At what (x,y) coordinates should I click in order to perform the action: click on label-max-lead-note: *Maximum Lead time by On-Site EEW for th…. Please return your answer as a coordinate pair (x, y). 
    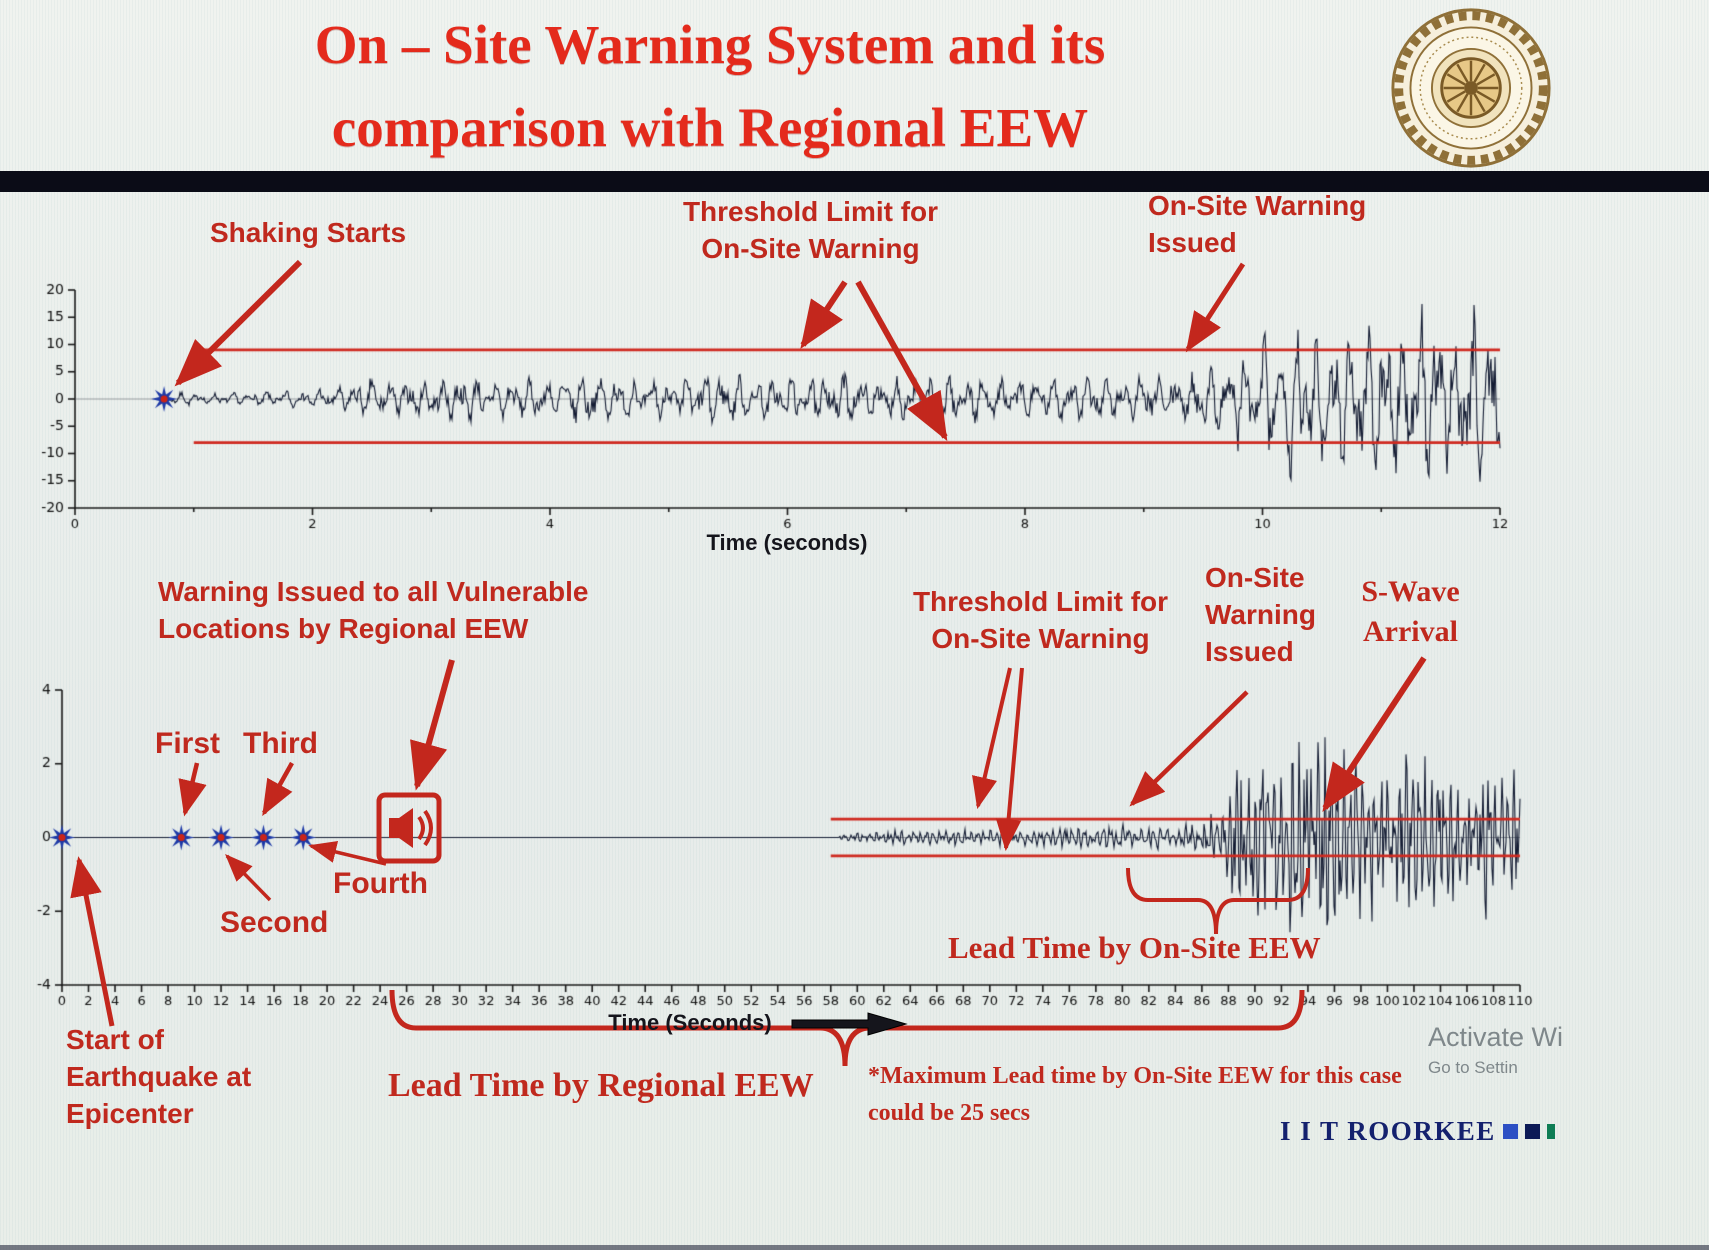
    Looking at the image, I should click on (1135, 1095).